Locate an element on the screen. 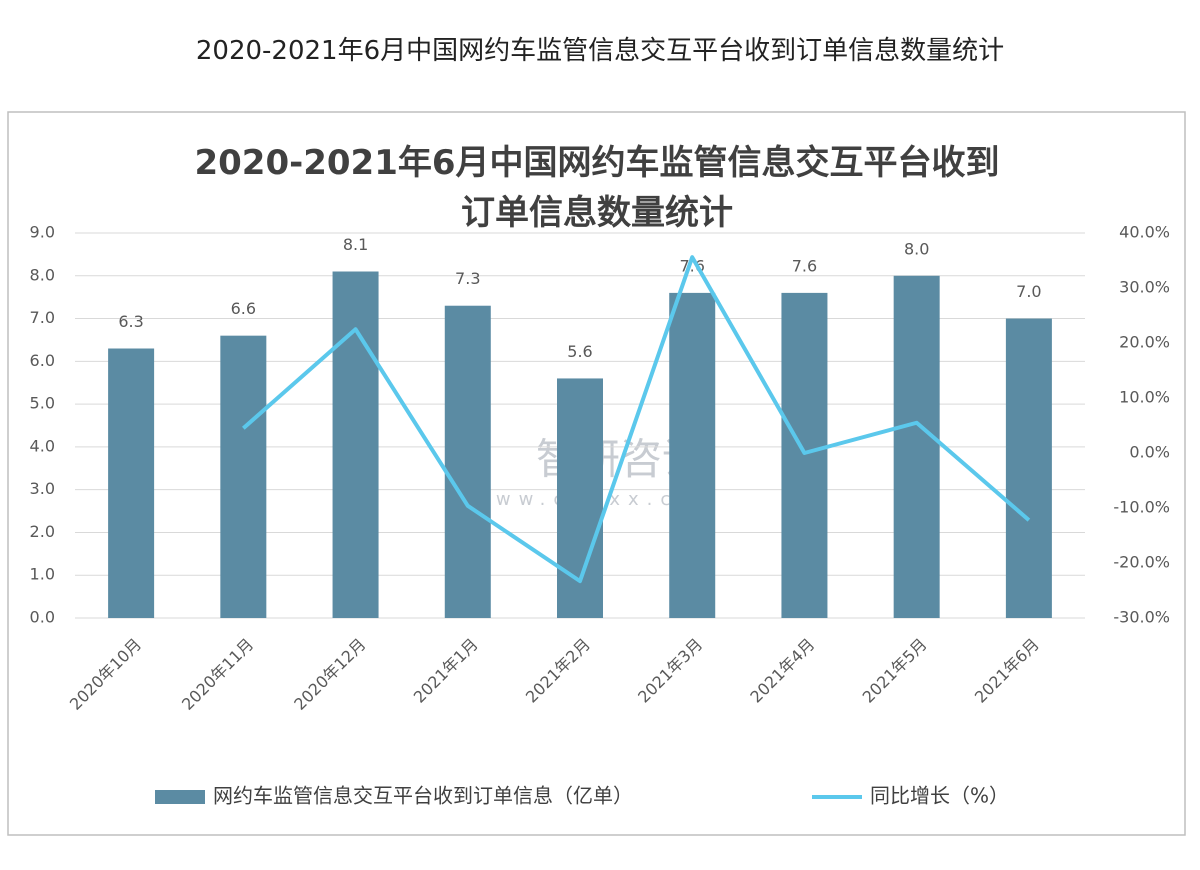 The image size is (1200, 870). x-tick-label: 2020年12月 is located at coordinates (329, 674).